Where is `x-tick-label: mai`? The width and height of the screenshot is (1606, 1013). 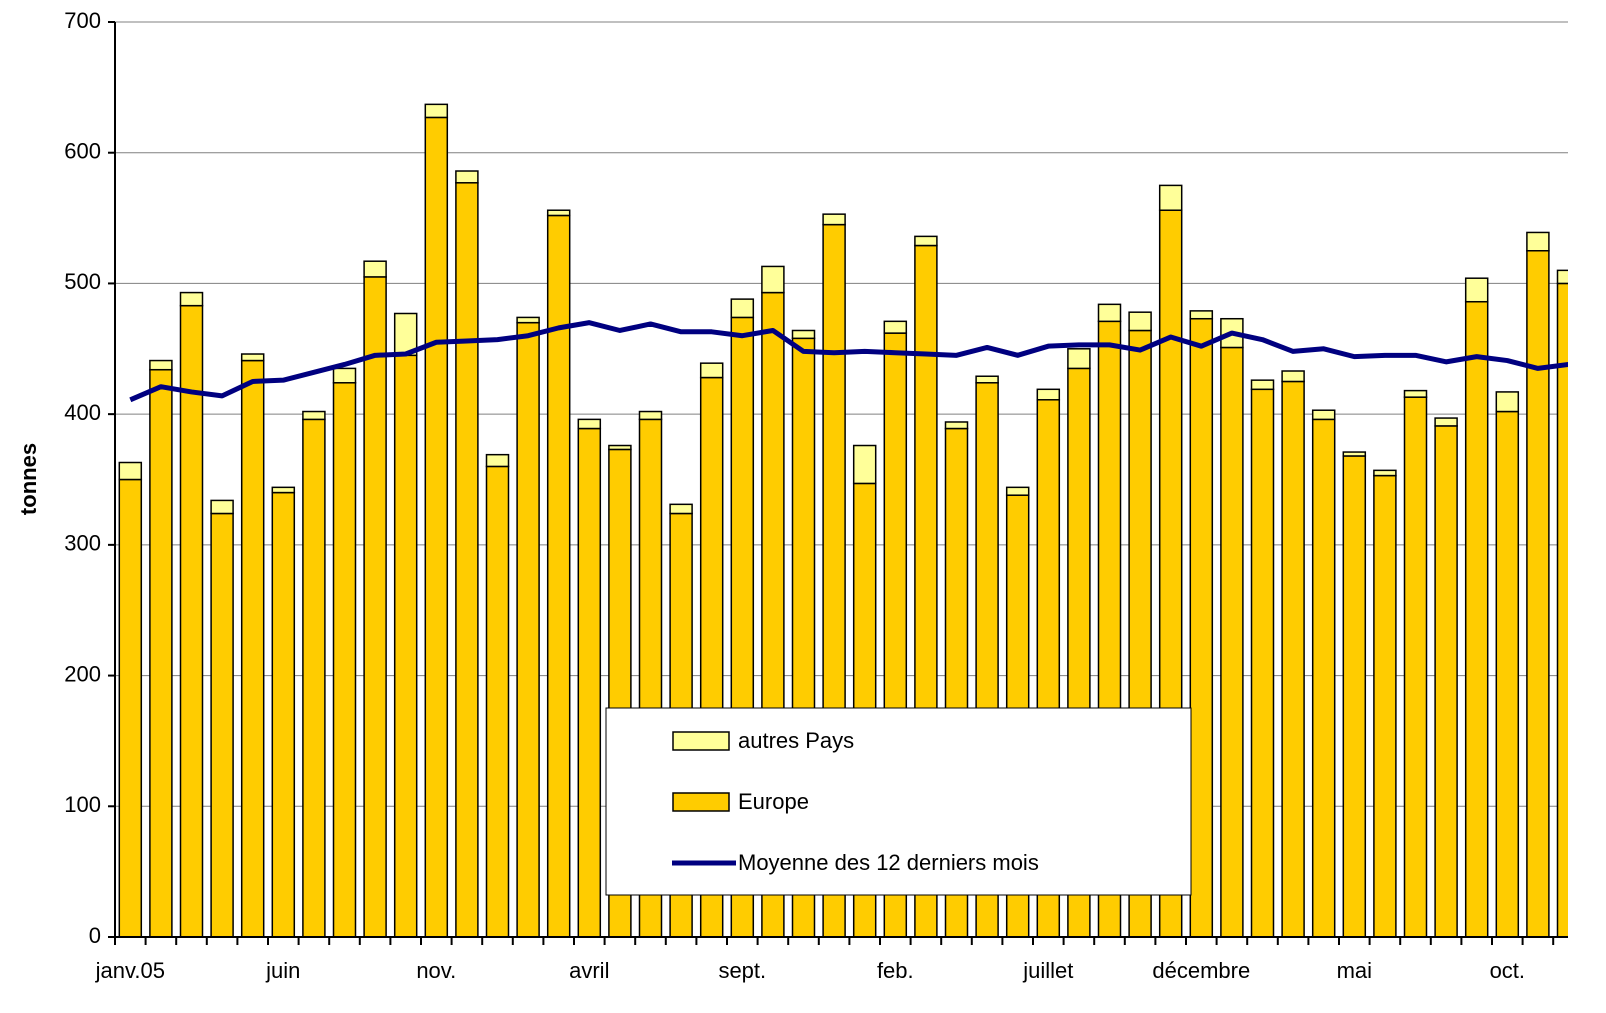 x-tick-label: mai is located at coordinates (1354, 970).